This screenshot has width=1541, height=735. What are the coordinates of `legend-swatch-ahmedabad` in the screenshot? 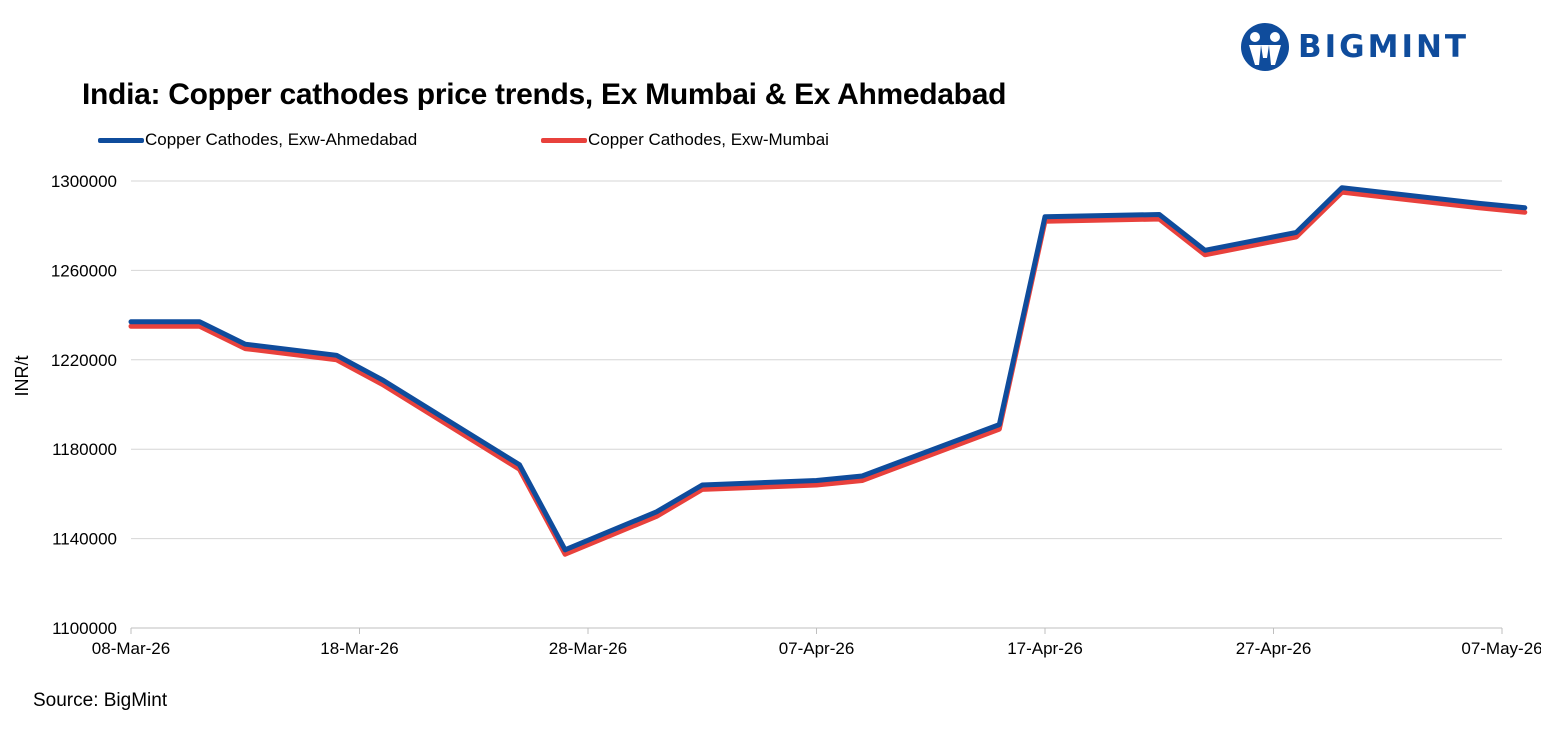 It's located at (121, 140).